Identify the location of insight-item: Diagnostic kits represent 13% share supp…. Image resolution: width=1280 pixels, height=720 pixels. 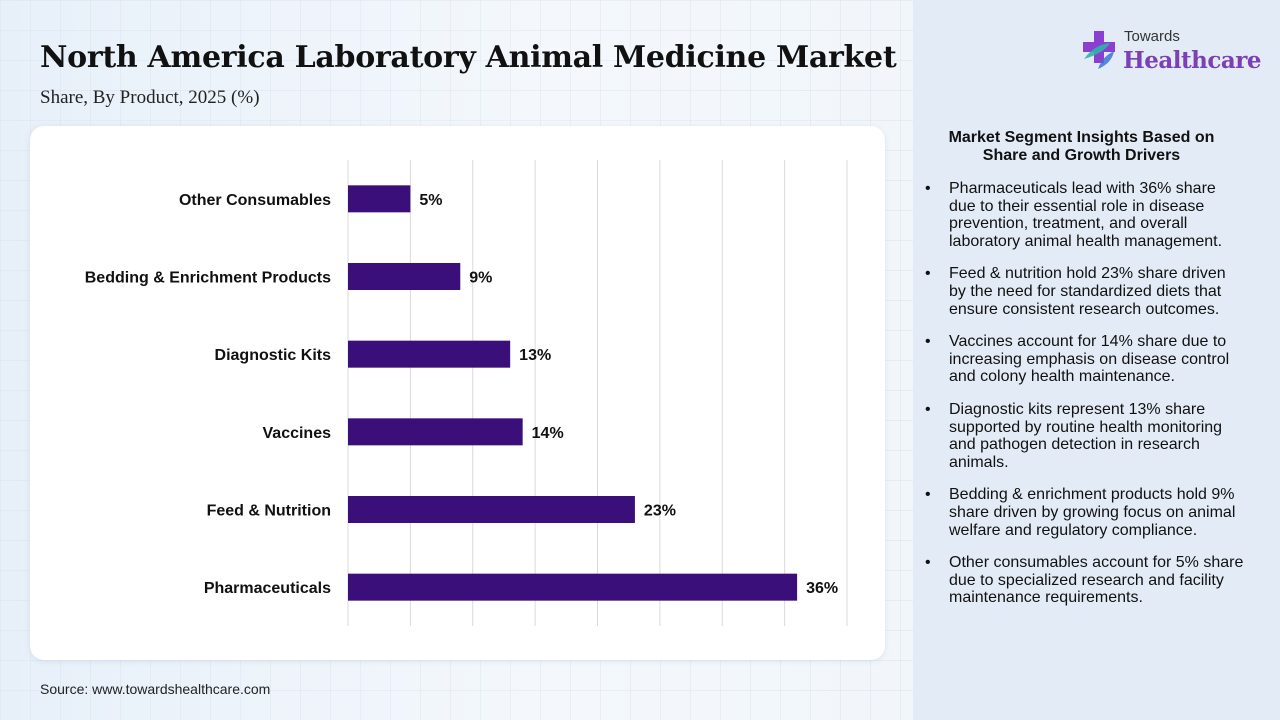
(1085, 436).